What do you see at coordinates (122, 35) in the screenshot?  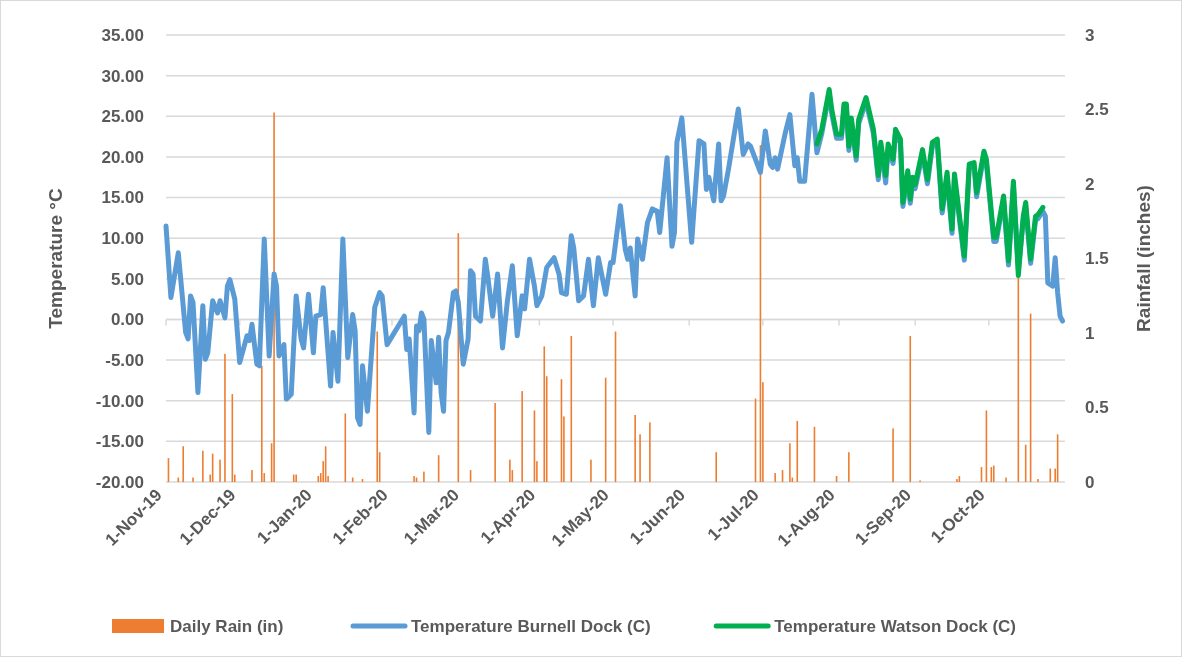 I see `y-tick-label: 35.00` at bounding box center [122, 35].